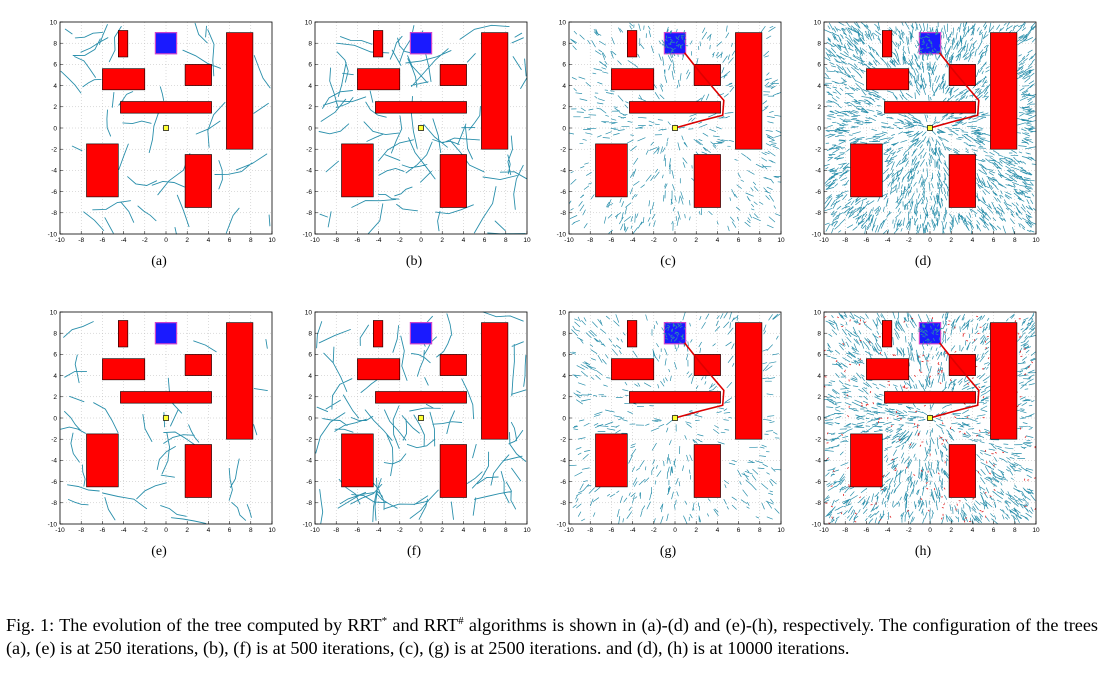  Describe the element at coordinates (400, 240) in the screenshot. I see `x-tick-label: -2` at that location.